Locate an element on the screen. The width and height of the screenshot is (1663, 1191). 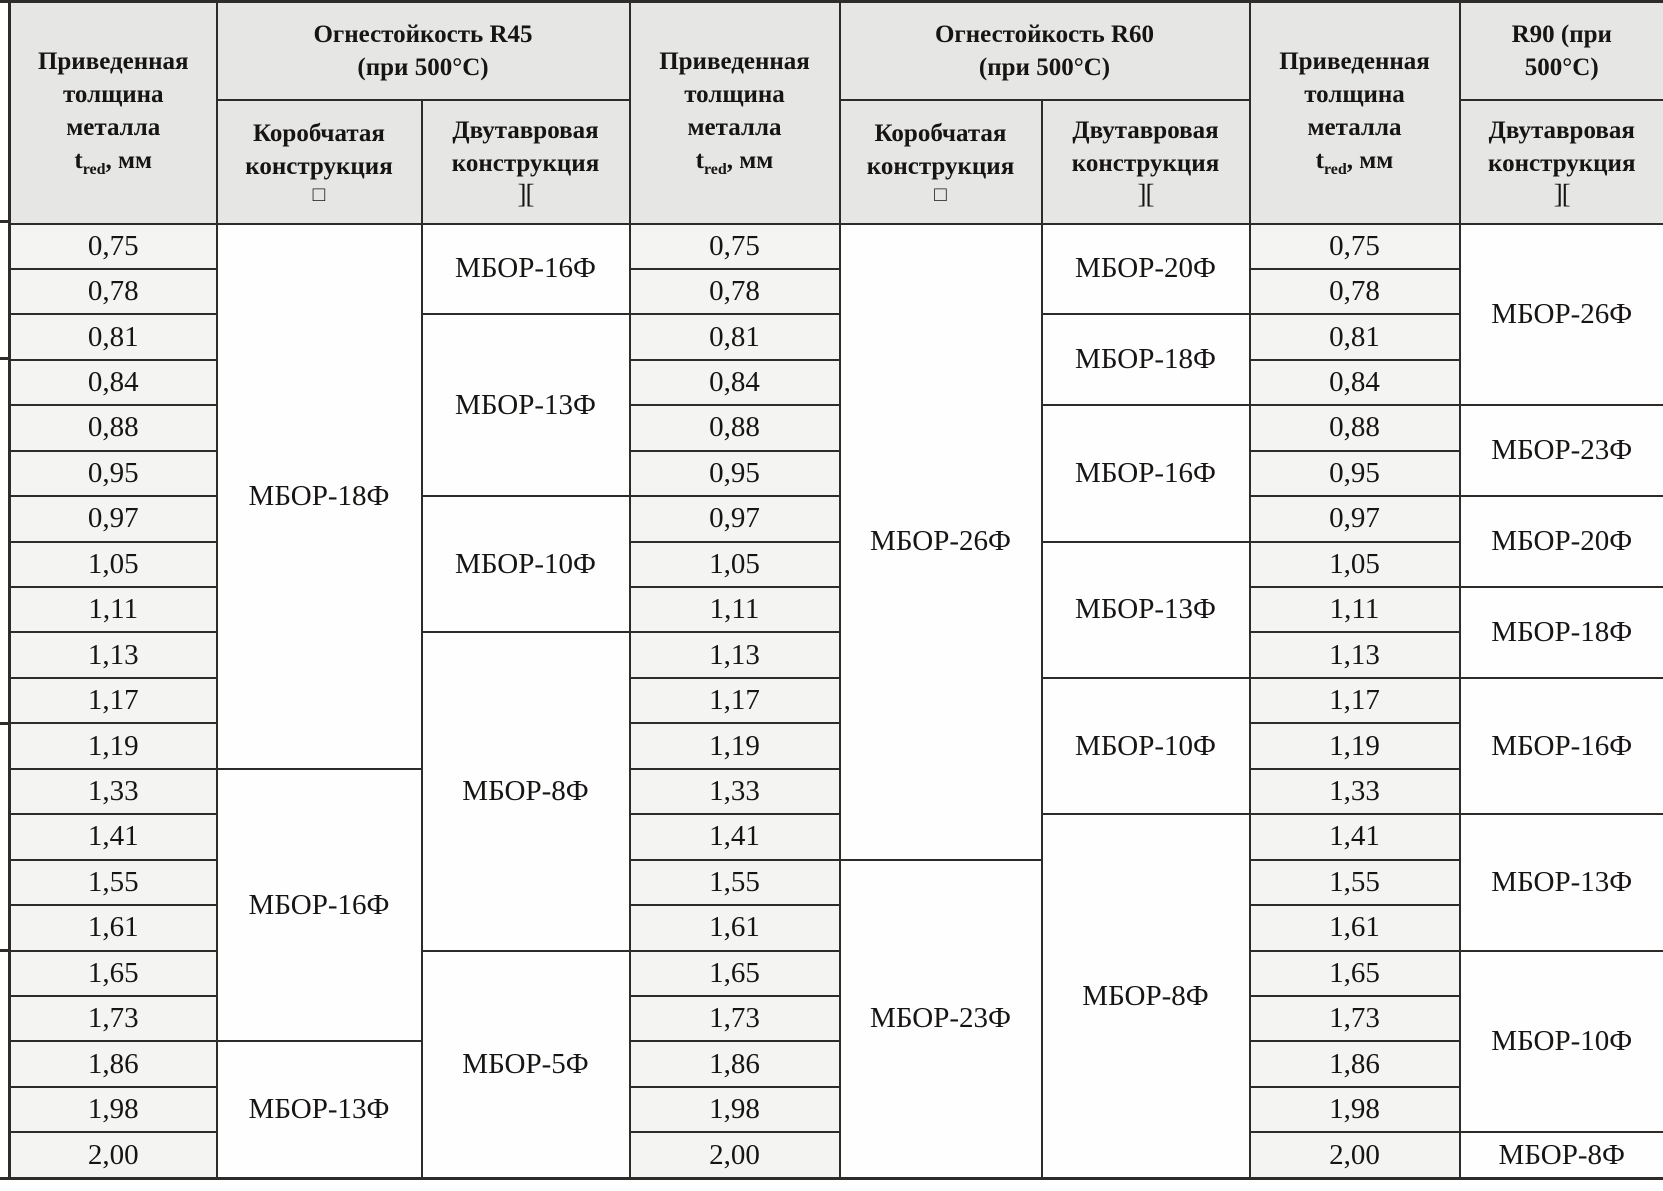
thickness-cell-group2: 1,05 is located at coordinates (734, 564).